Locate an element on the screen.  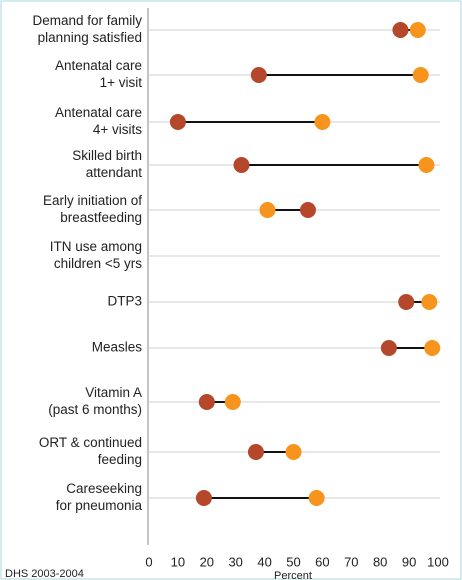
x-tick-label: 60 is located at coordinates (322, 561).